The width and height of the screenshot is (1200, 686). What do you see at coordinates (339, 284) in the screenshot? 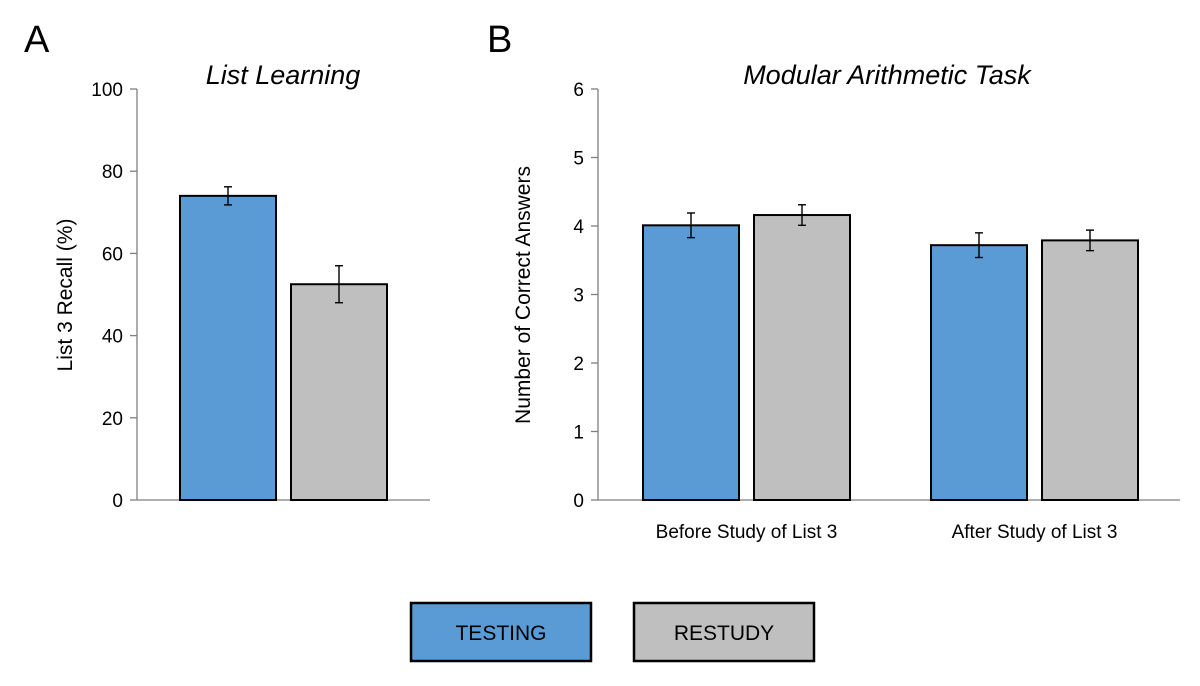
I see `panel-a-error-bar-restudy` at bounding box center [339, 284].